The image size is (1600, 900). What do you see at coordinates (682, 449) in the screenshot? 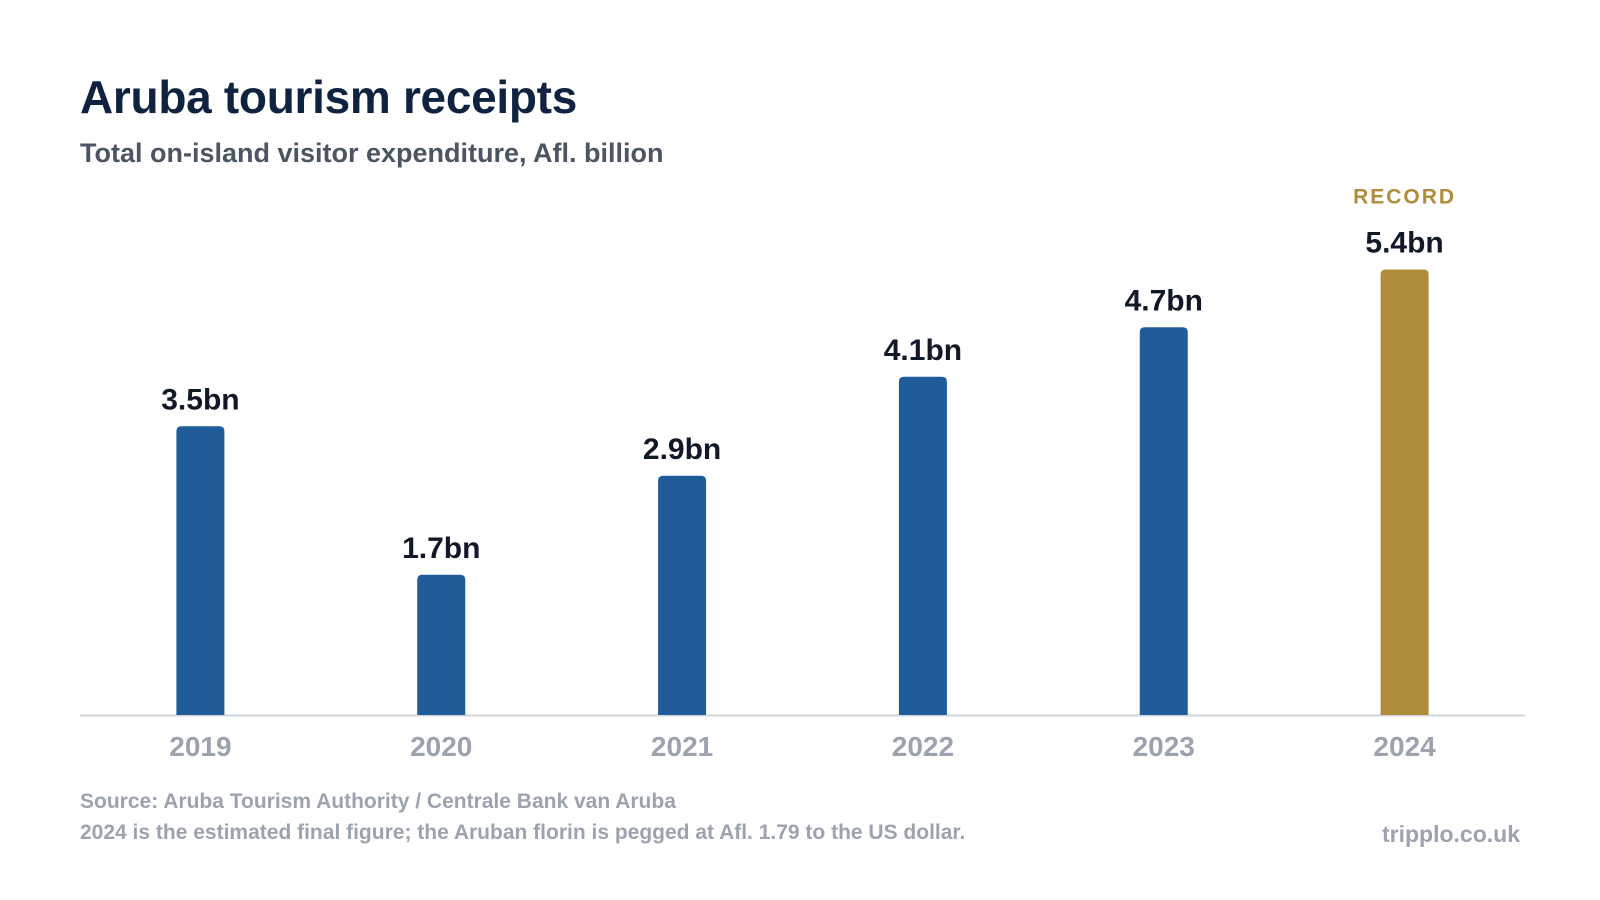
I see `data-label-2021: 2.9bn` at bounding box center [682, 449].